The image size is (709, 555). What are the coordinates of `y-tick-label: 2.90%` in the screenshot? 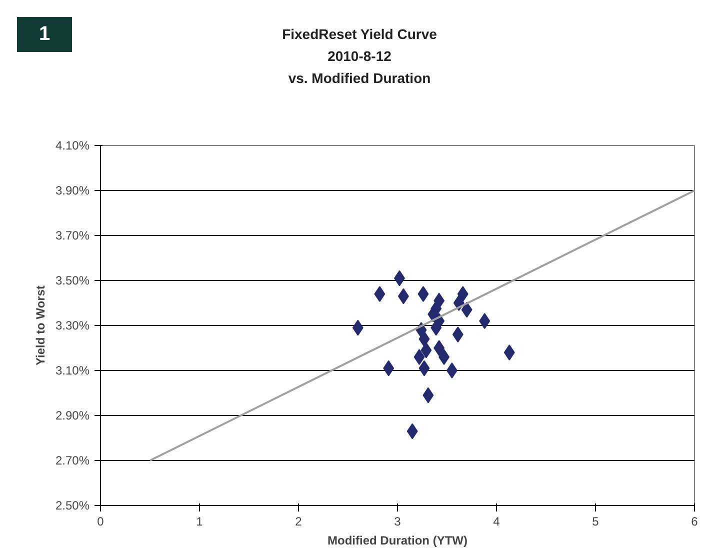 It's located at (72, 415).